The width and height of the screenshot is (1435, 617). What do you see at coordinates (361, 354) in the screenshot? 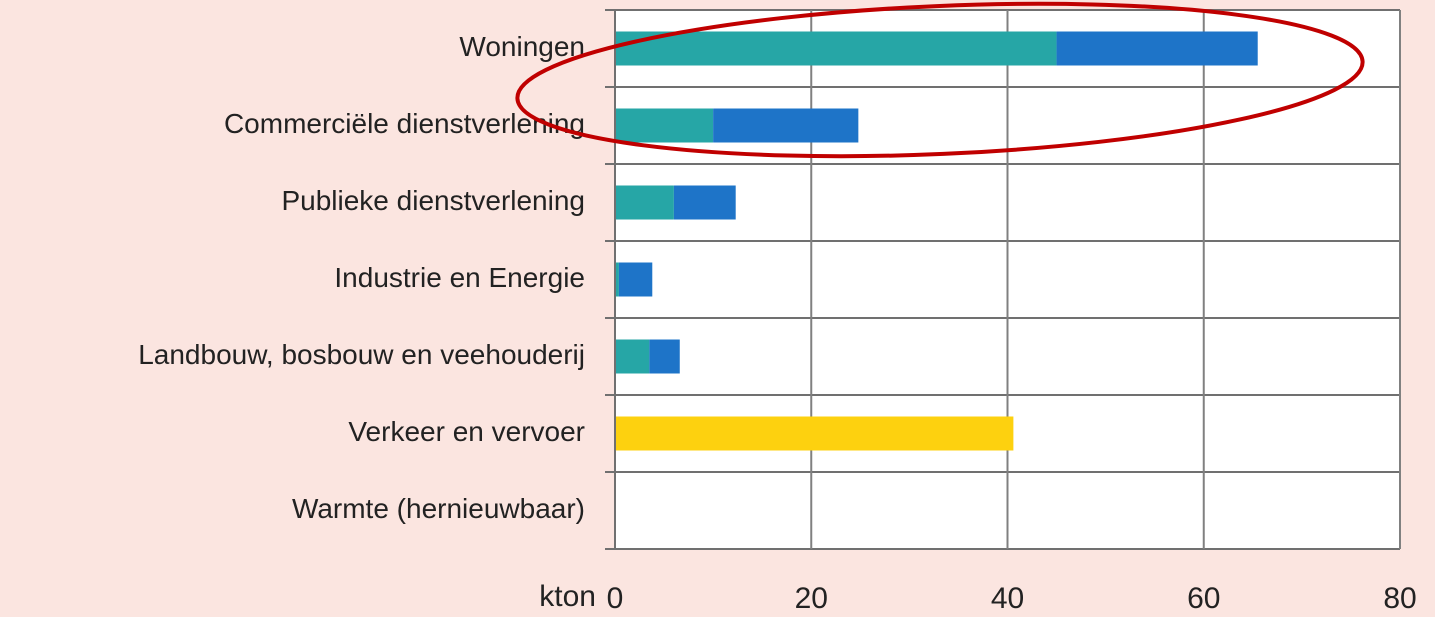
I see `y-tick-label: Landbouw, bosbouw en veehouderij` at bounding box center [361, 354].